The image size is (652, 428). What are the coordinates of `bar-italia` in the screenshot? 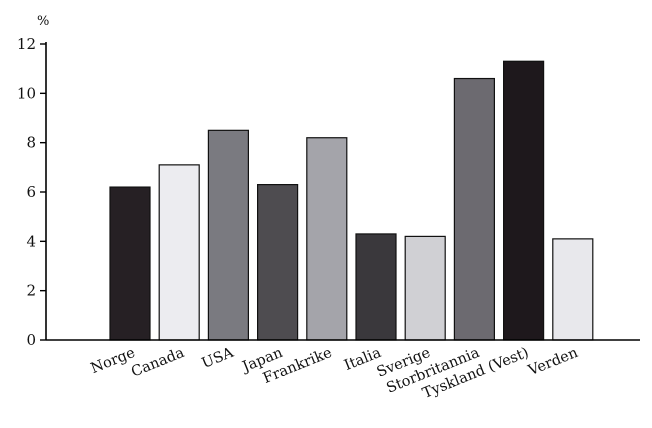 It's located at (376, 287).